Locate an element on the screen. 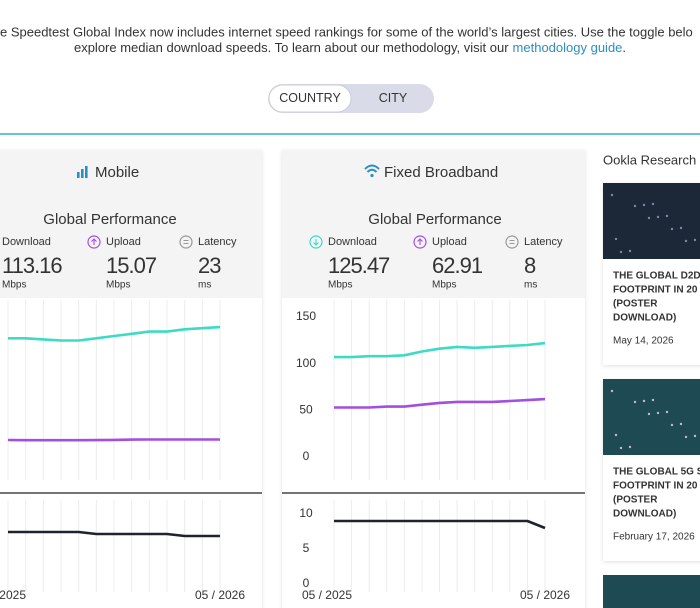  metric-value: 125.47 is located at coordinates (359, 265).